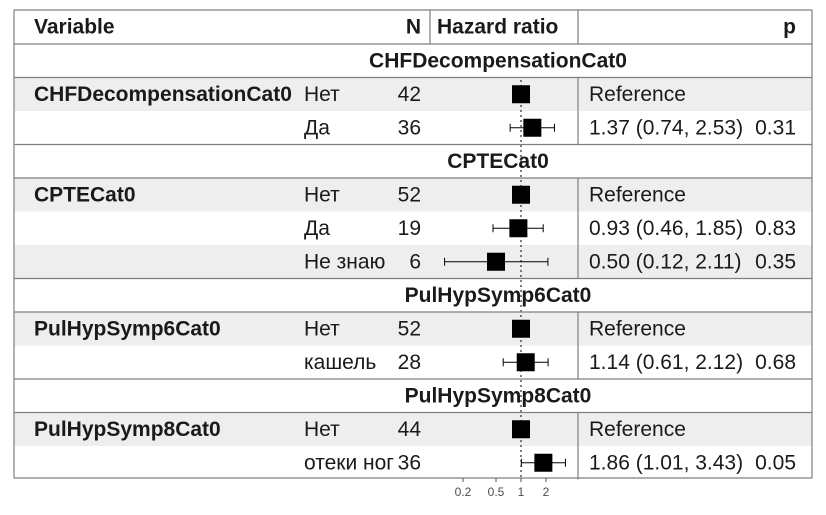 Image resolution: width=826 pixels, height=515 pixels. What do you see at coordinates (498, 395) in the screenshot?
I see `block-title: PulHypSymp8Cat0` at bounding box center [498, 395].